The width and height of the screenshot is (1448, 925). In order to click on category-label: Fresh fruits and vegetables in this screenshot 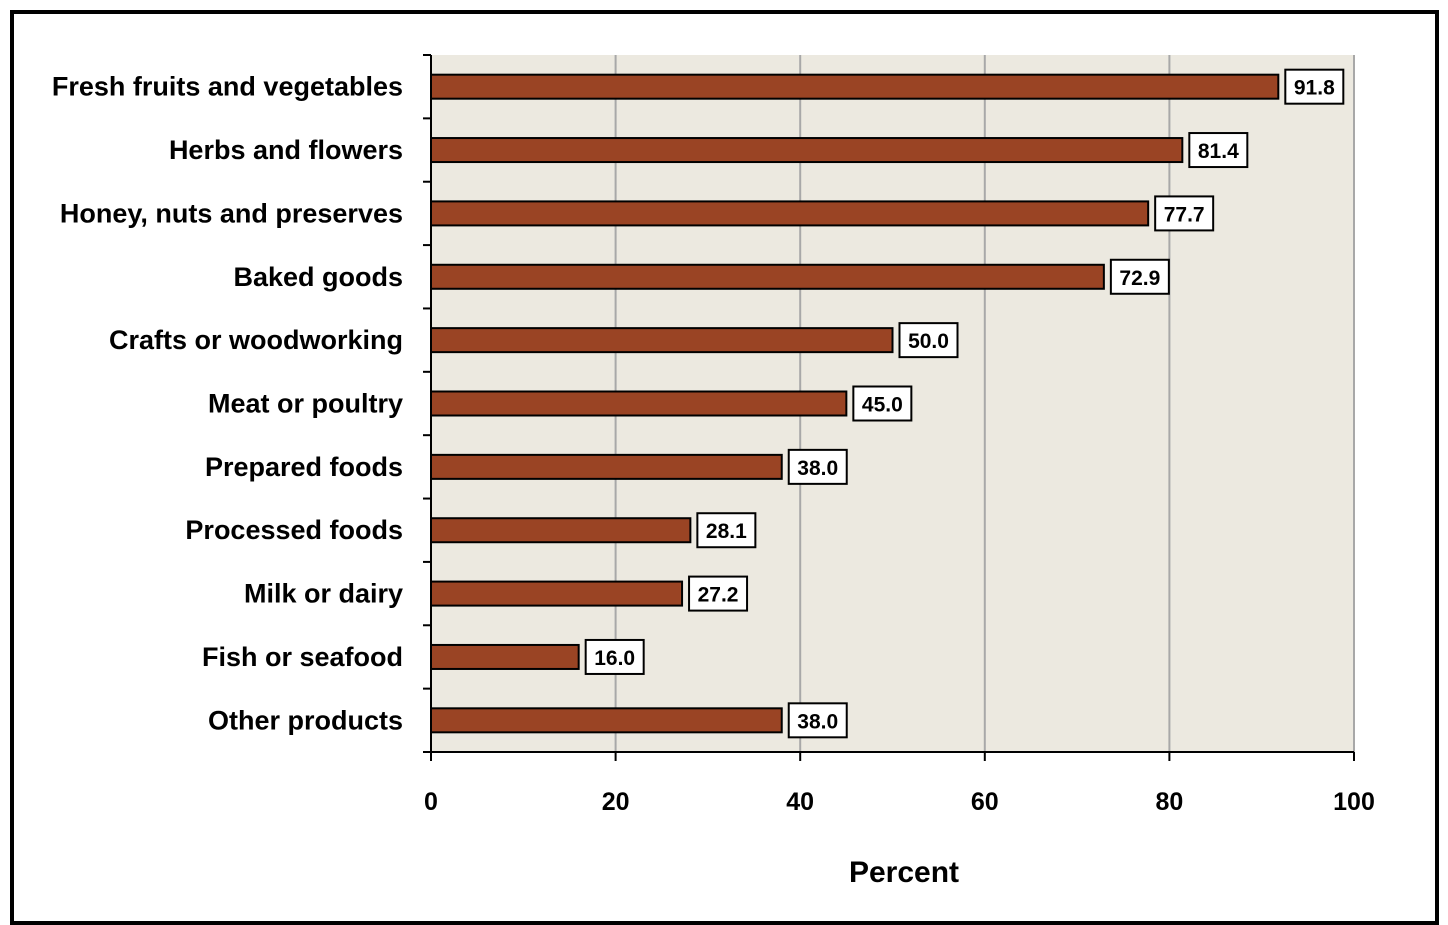, I will do `click(227, 87)`.